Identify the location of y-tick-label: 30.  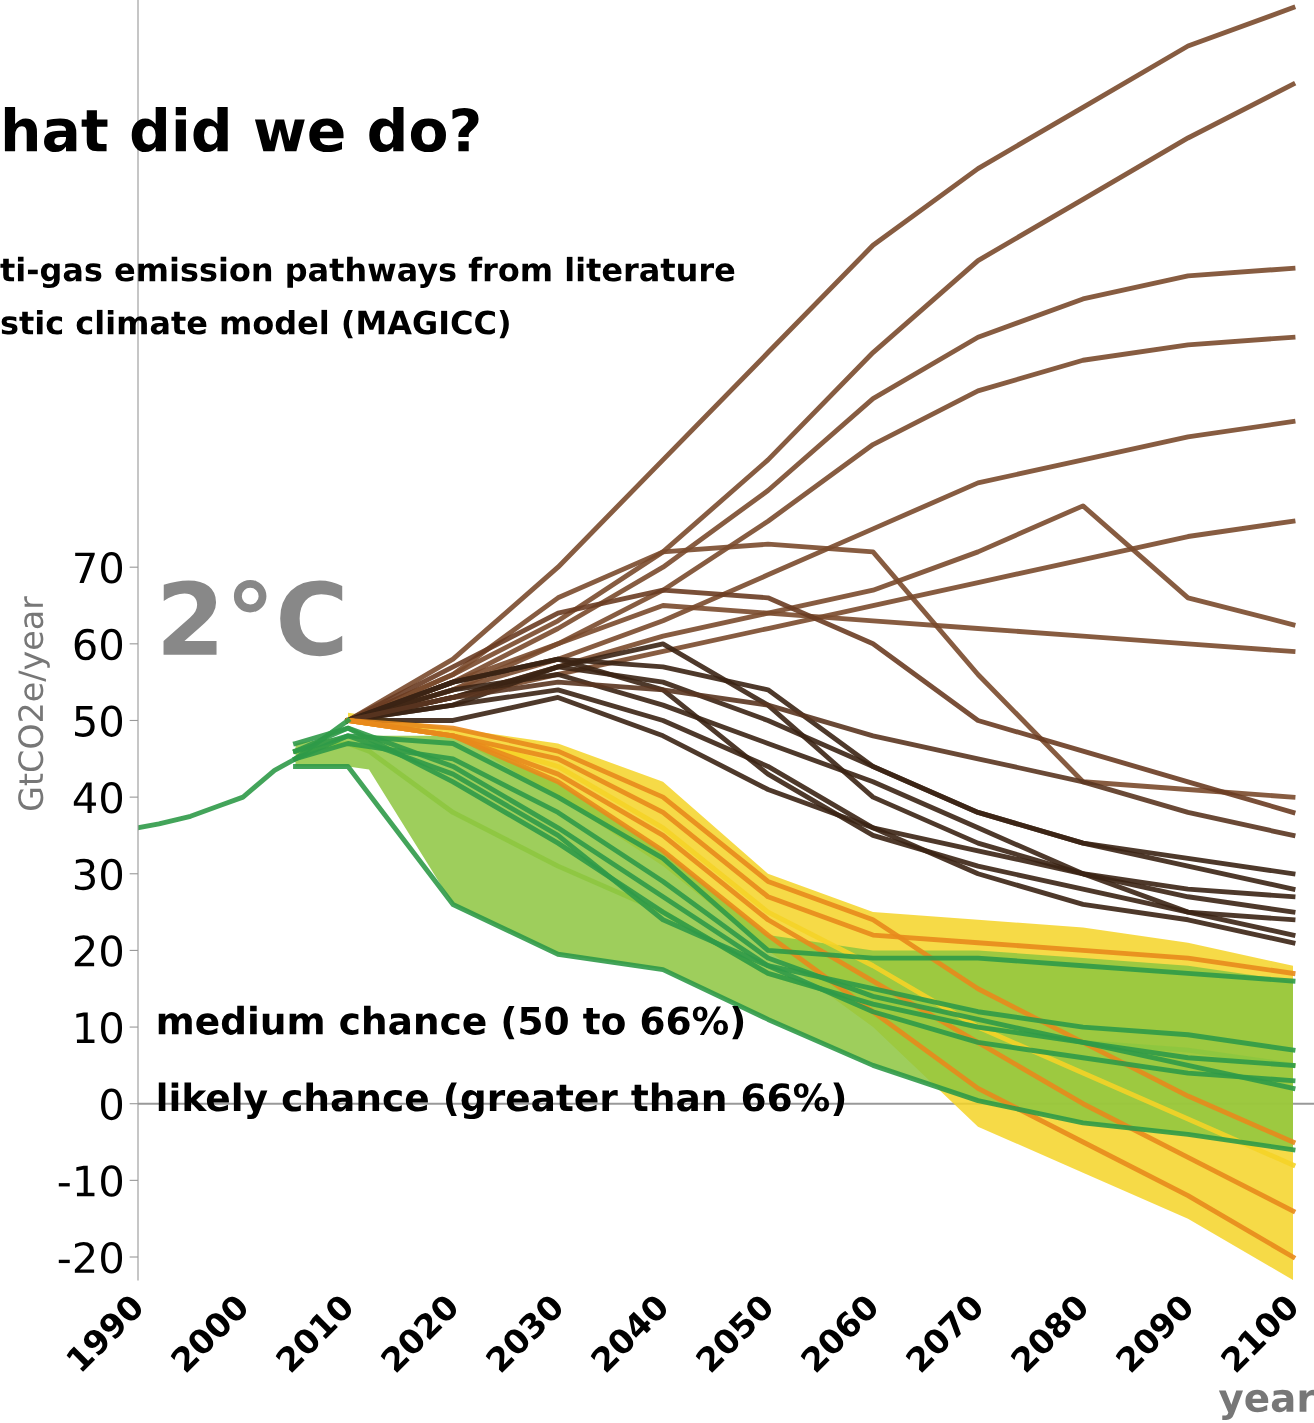
(98, 874).